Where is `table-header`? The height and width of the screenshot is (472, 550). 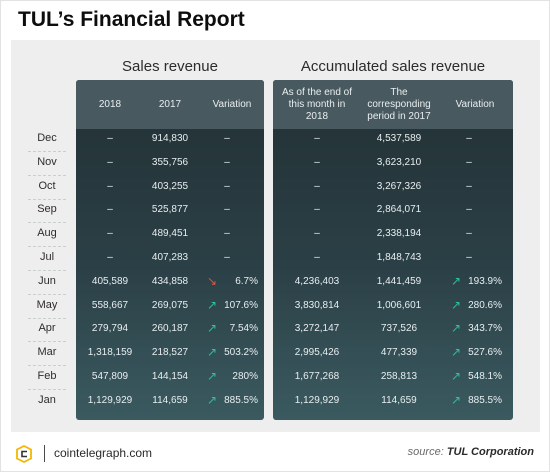 table-header is located at coordinates (170, 104).